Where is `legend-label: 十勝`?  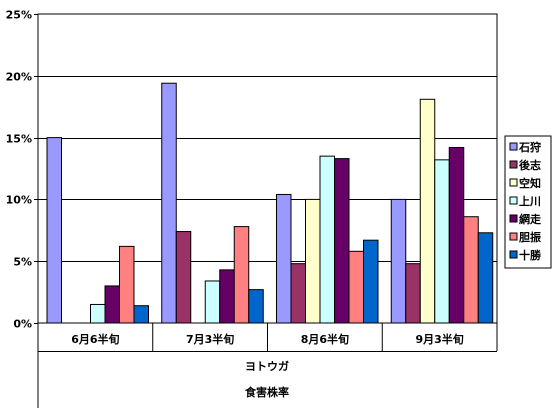 legend-label: 十勝 is located at coordinates (530, 255).